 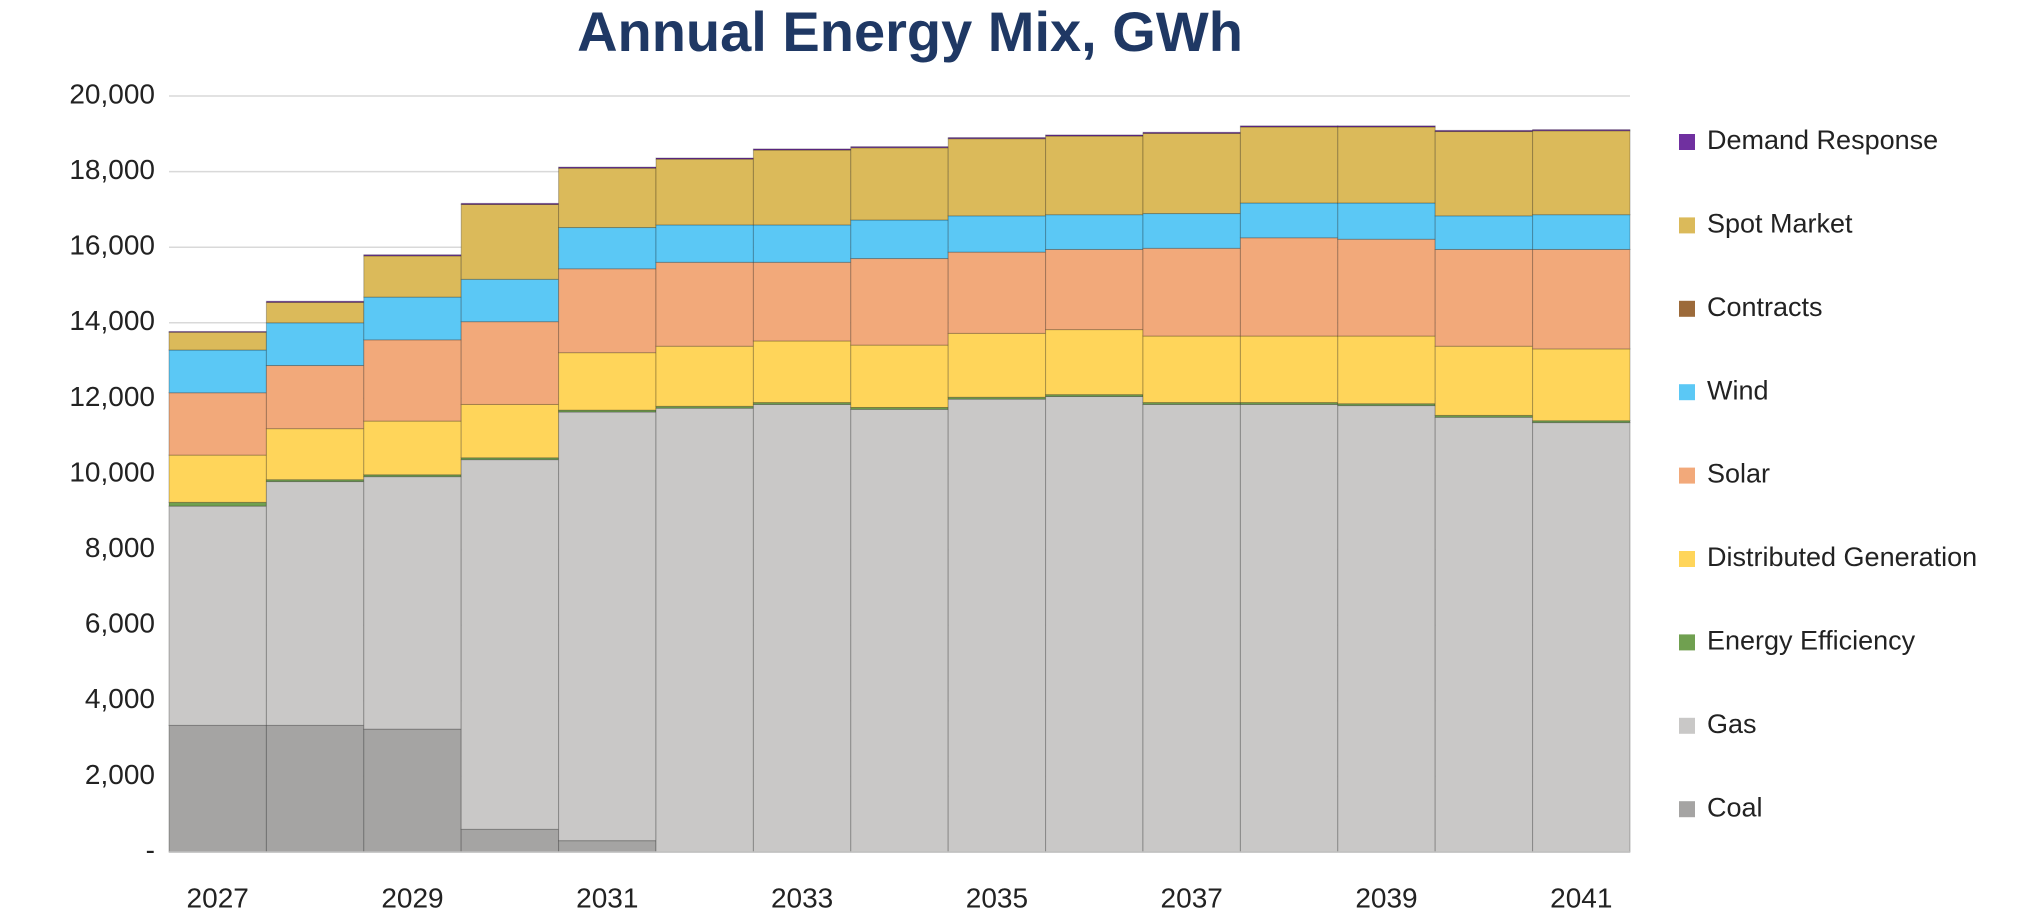 What do you see at coordinates (1842, 557) in the screenshot?
I see `legend-label: Distributed Generation` at bounding box center [1842, 557].